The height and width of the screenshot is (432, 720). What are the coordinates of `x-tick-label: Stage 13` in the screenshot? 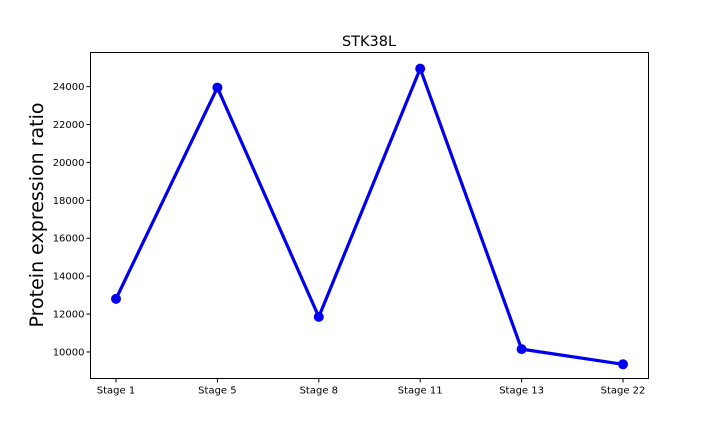 It's located at (521, 391).